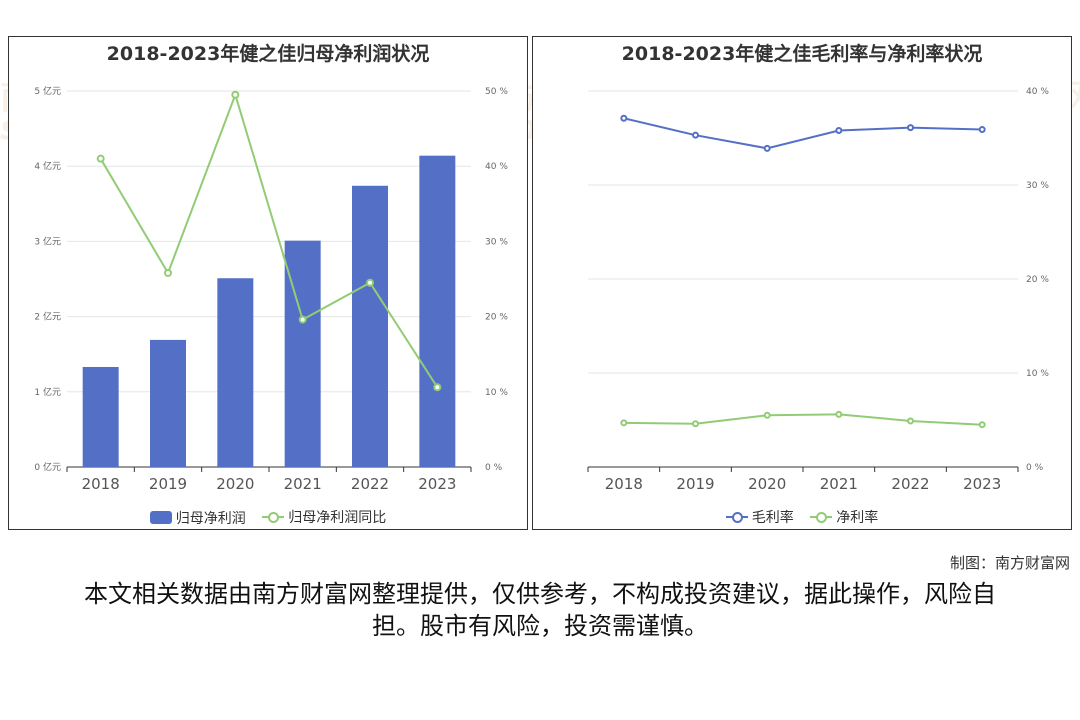 The height and width of the screenshot is (720, 1080). Describe the element at coordinates (210, 518) in the screenshot. I see `legend-label: 归母净利润` at that location.